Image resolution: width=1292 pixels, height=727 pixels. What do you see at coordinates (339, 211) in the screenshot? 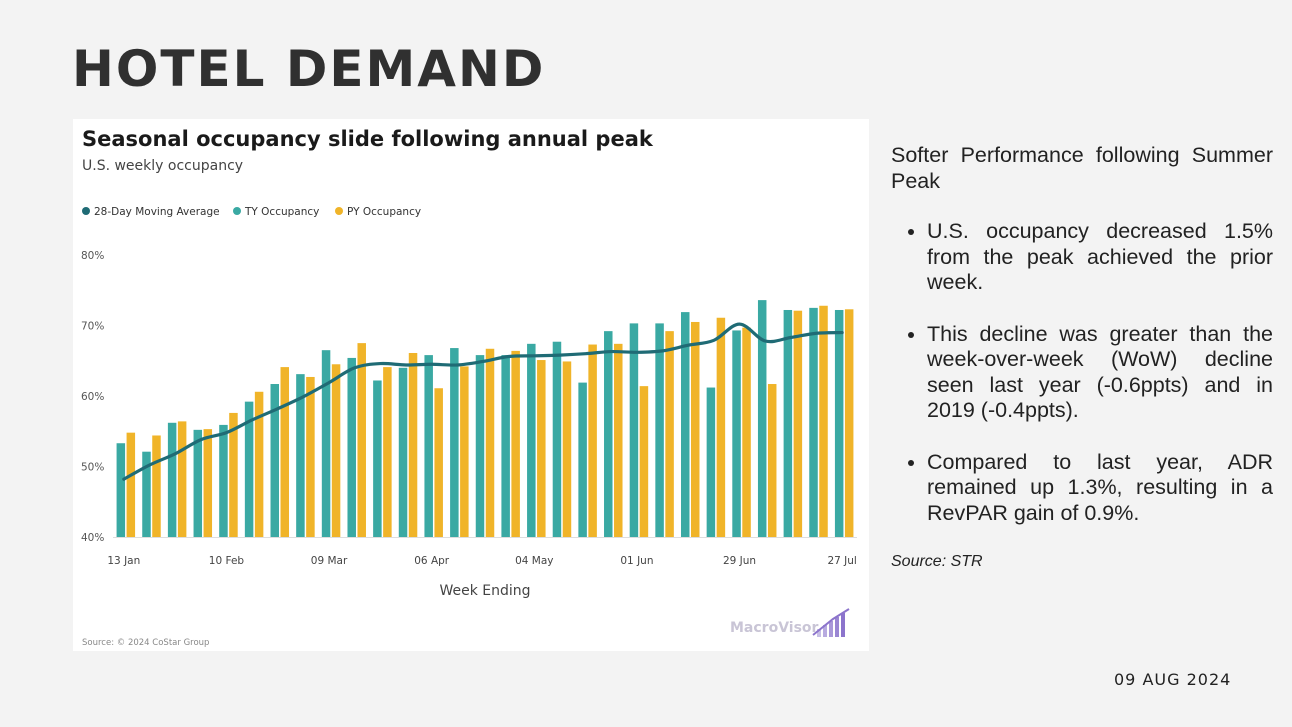
I see `legend-marker-py` at bounding box center [339, 211].